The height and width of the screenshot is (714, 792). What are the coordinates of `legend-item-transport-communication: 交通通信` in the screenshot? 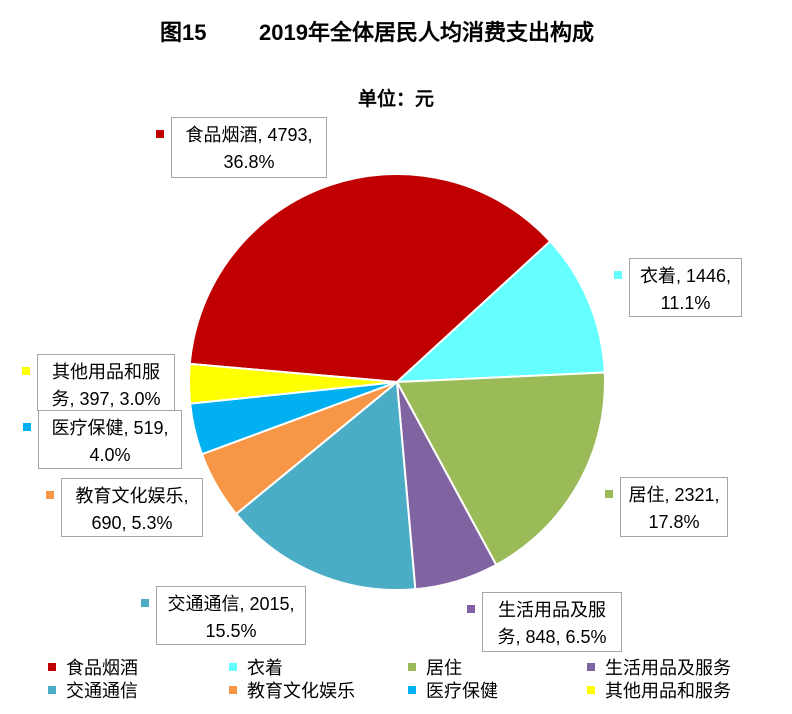 It's located at (93, 690).